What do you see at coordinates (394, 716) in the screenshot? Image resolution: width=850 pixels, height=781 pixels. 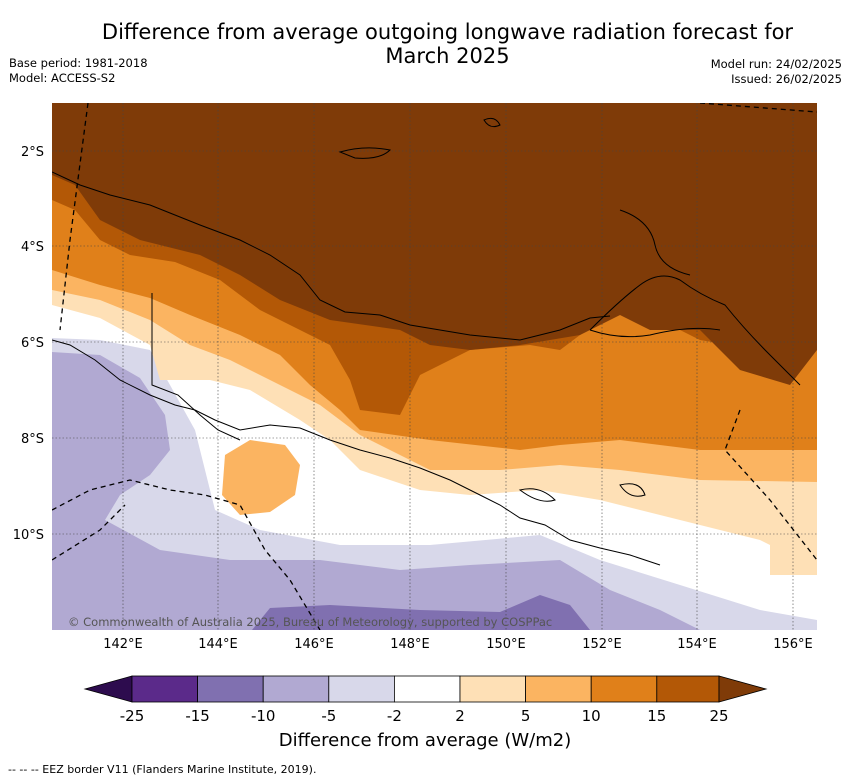 I see `colorbar-tick: -2` at bounding box center [394, 716].